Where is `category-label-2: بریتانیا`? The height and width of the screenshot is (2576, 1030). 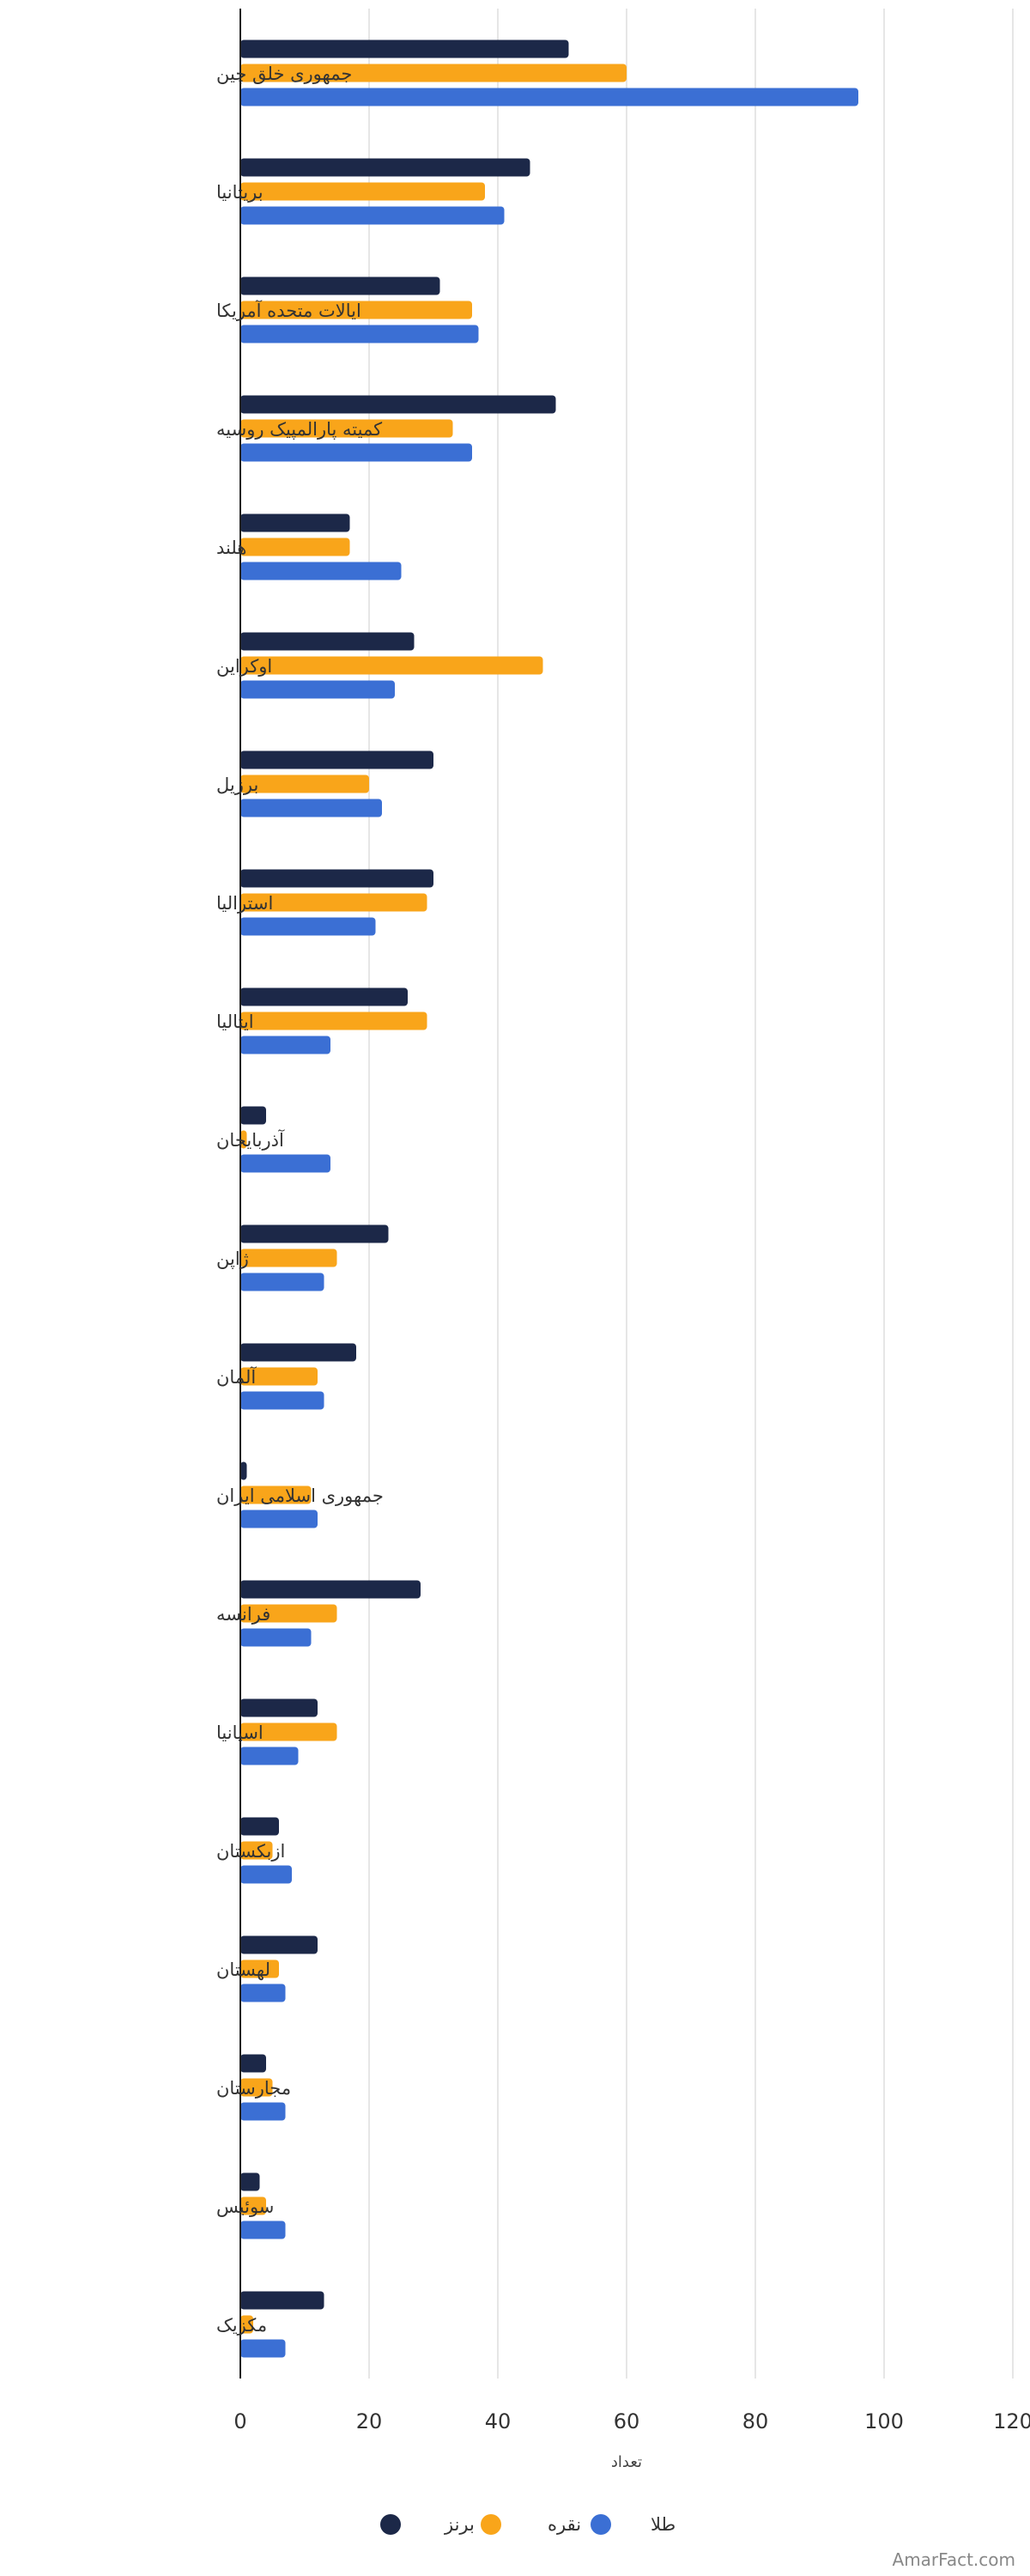
category-label-2: بریتانیا is located at coordinates (240, 192).